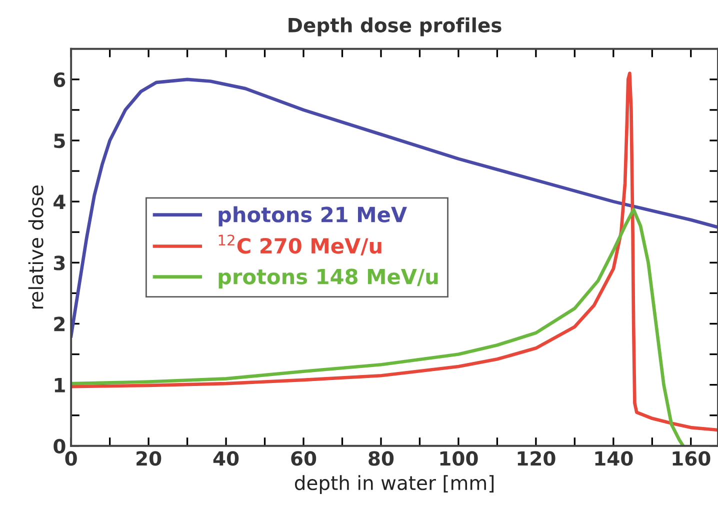 The image size is (718, 509). What do you see at coordinates (226, 458) in the screenshot?
I see `x-tick-label: 40` at bounding box center [226, 458].